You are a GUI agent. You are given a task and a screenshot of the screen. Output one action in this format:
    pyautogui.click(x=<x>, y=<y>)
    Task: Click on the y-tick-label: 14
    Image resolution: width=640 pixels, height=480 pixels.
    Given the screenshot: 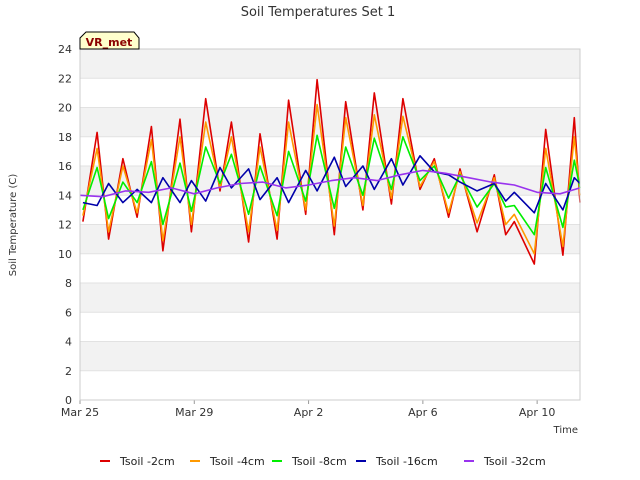 What is the action you would take?
    pyautogui.click(x=65, y=195)
    